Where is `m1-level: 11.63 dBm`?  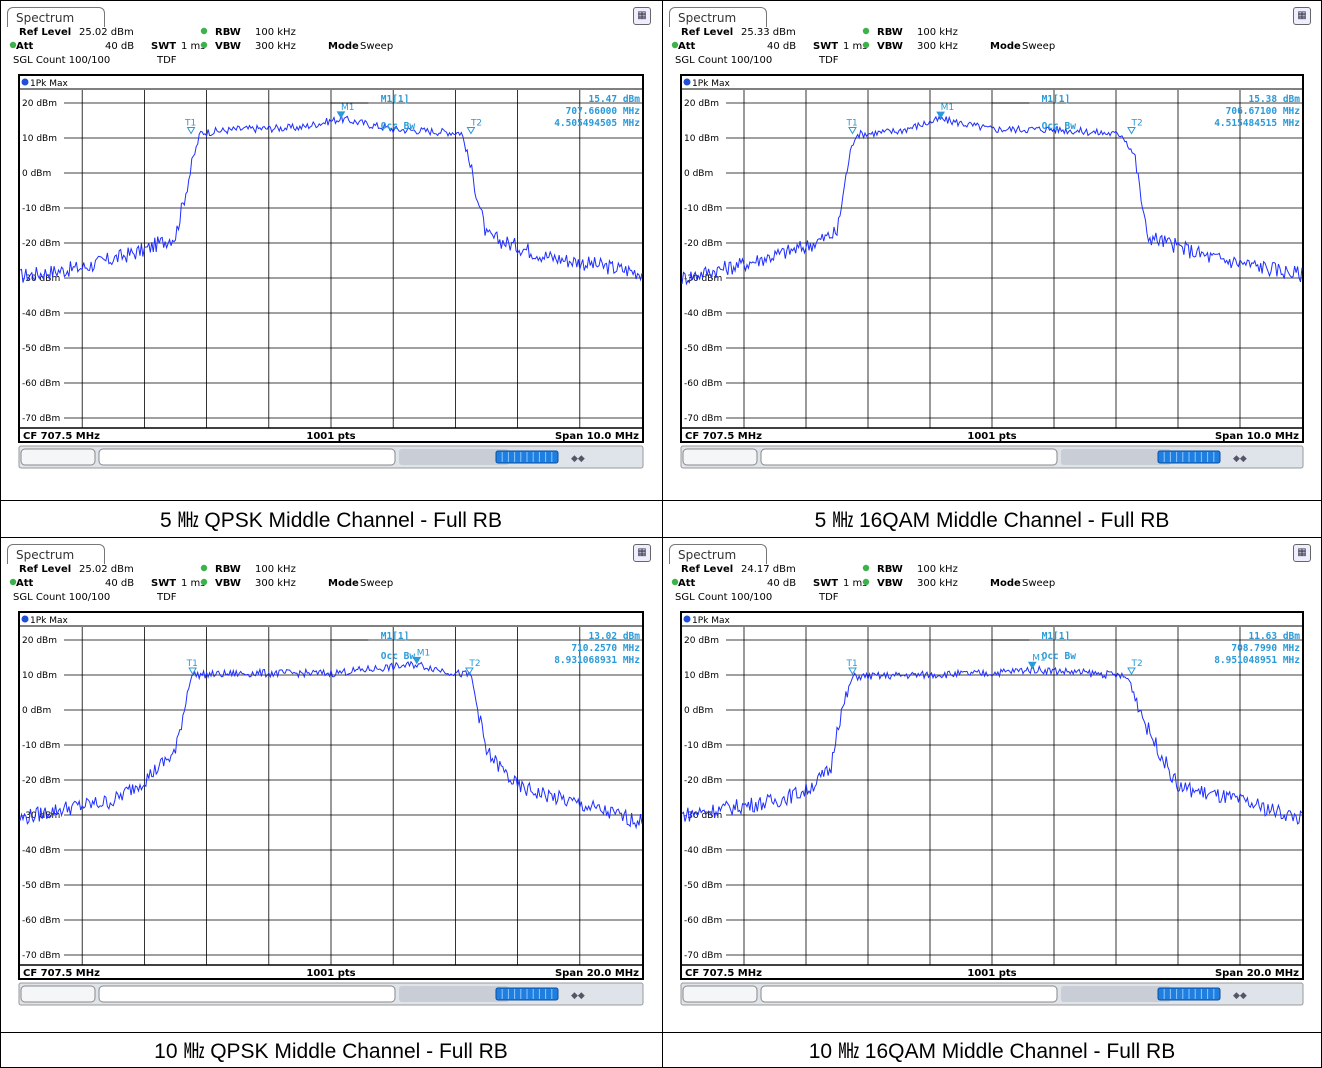
m1-level: 11.63 dBm is located at coordinates (1275, 636).